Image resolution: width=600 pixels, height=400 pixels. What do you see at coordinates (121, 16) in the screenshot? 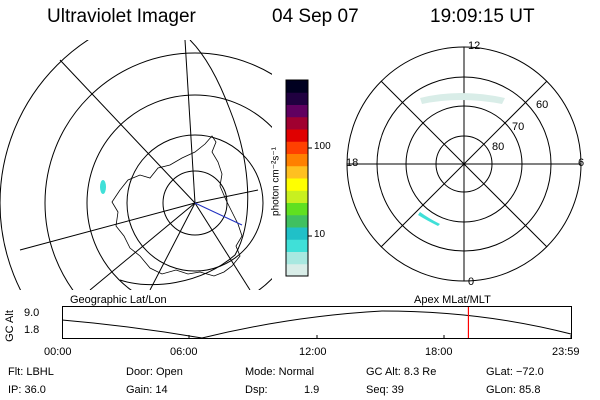
I see `app-title: Ultraviolet Imager` at bounding box center [121, 16].